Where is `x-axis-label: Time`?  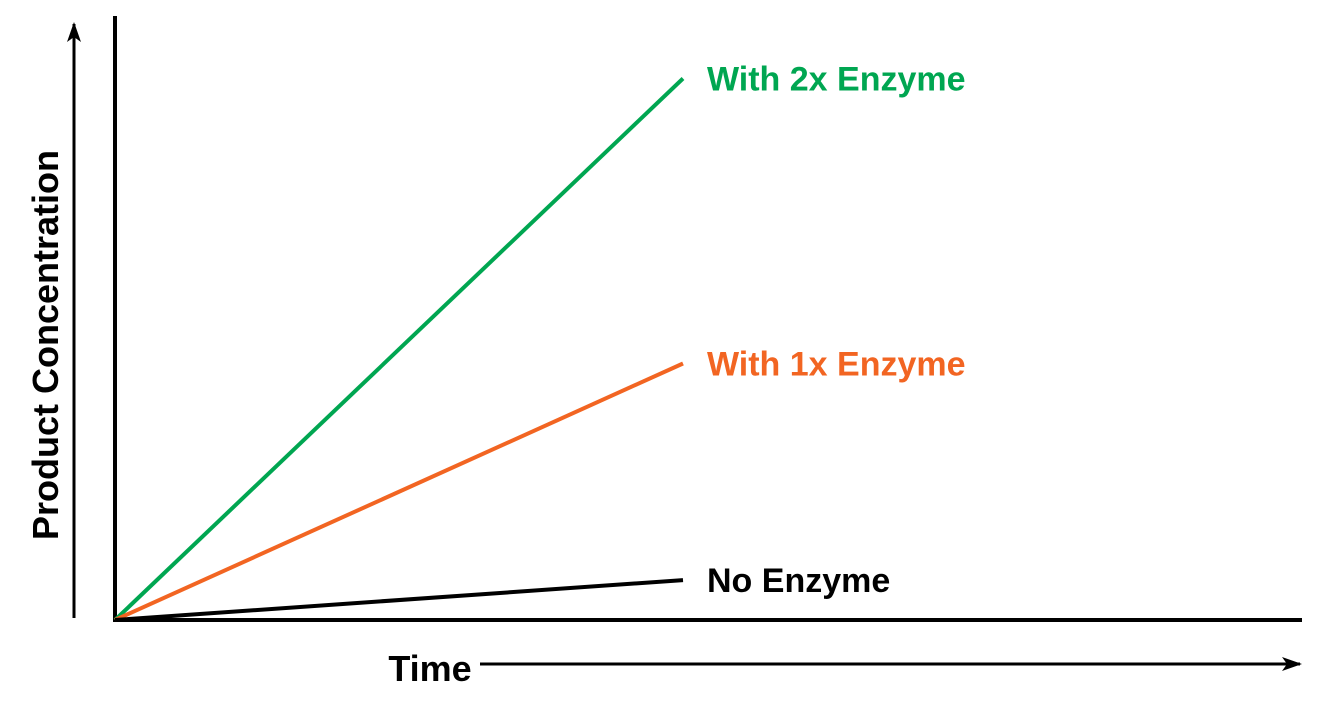
x-axis-label: Time is located at coordinates (429, 668).